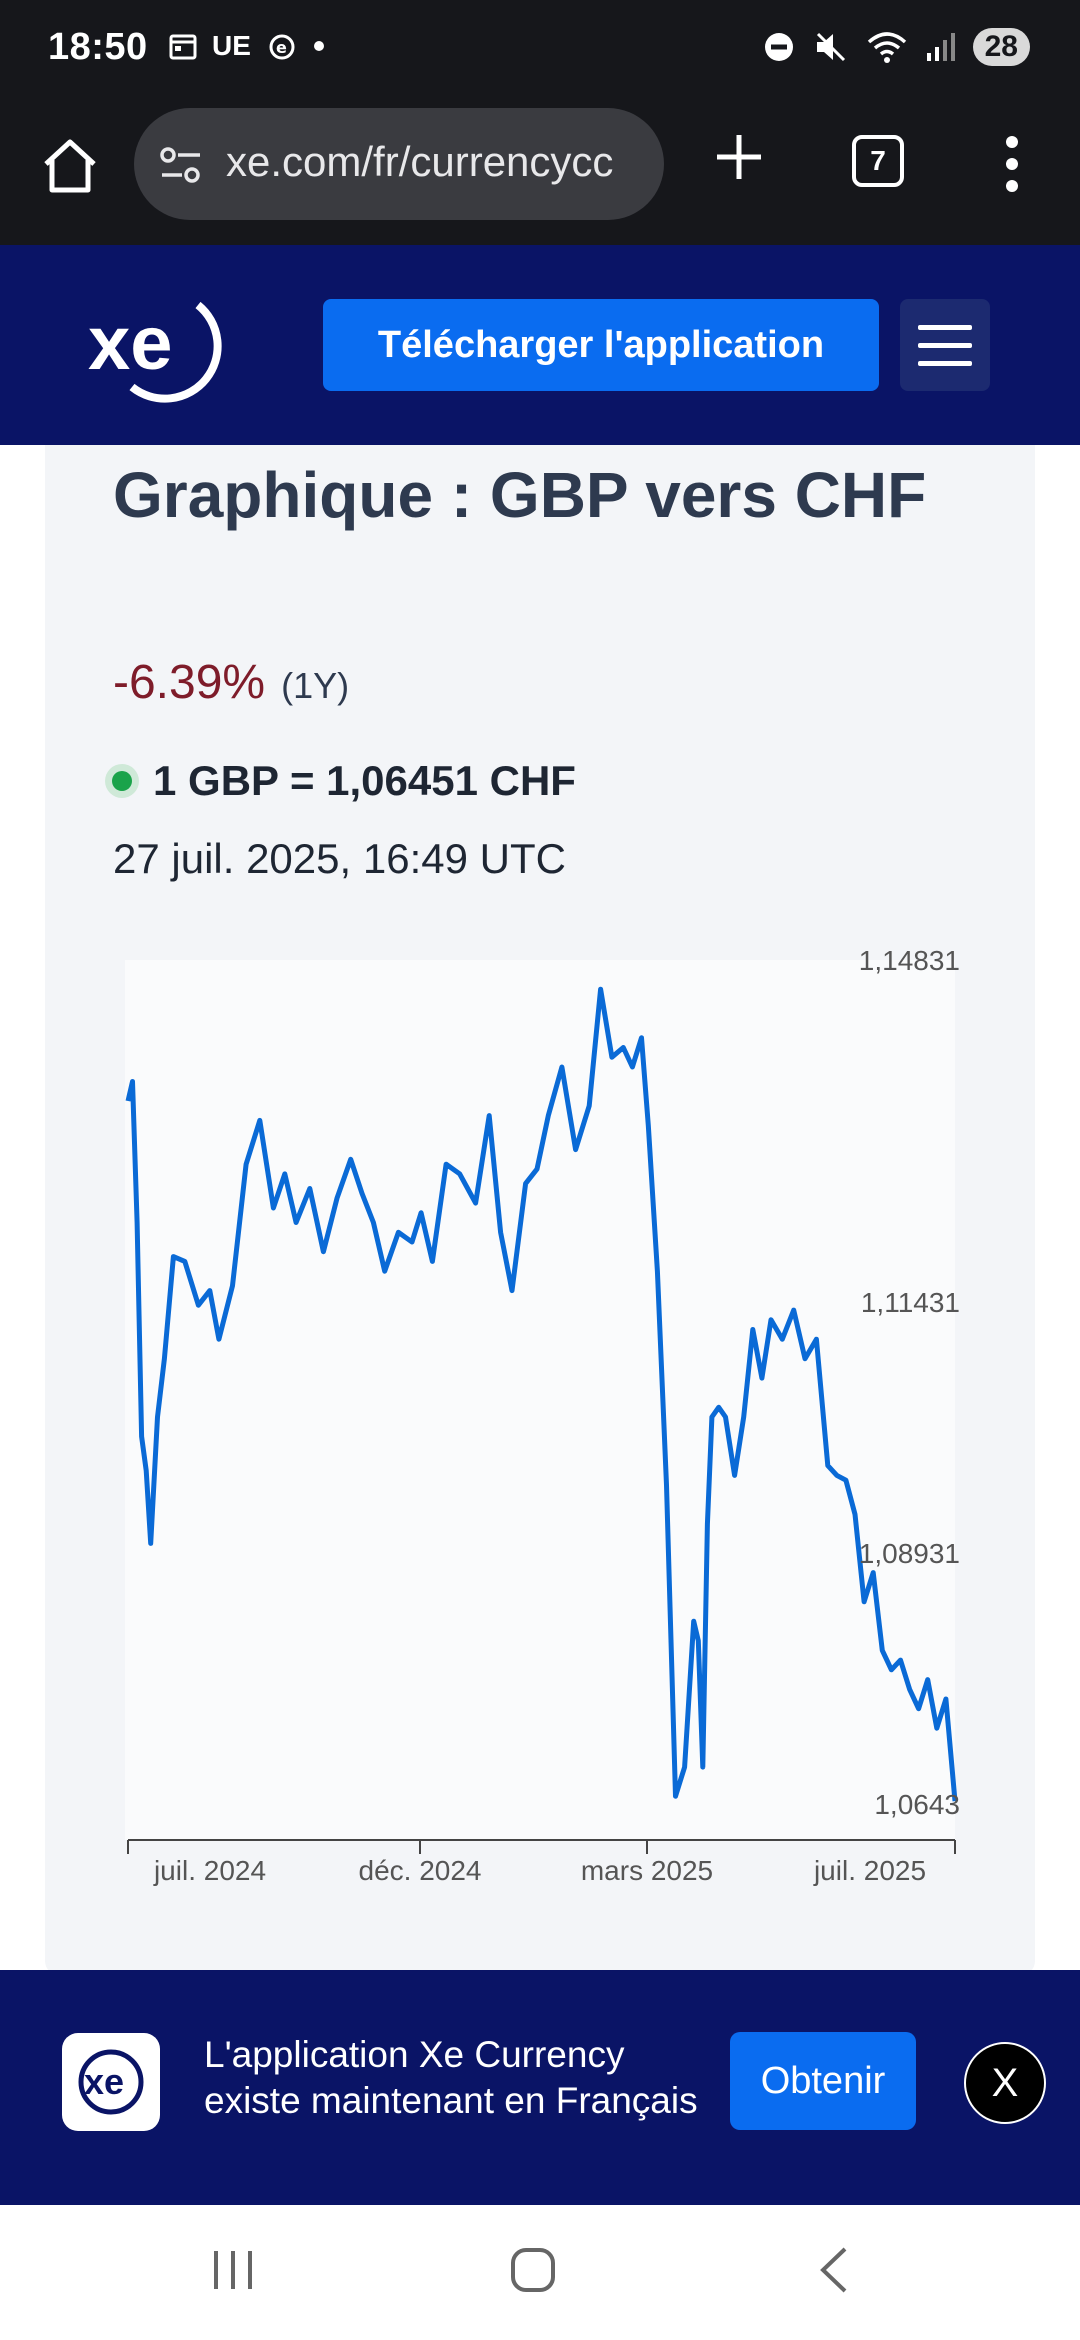 This screenshot has width=1080, height=2340. Describe the element at coordinates (1001, 47) in the screenshot. I see `battery-indicator: 28` at that location.